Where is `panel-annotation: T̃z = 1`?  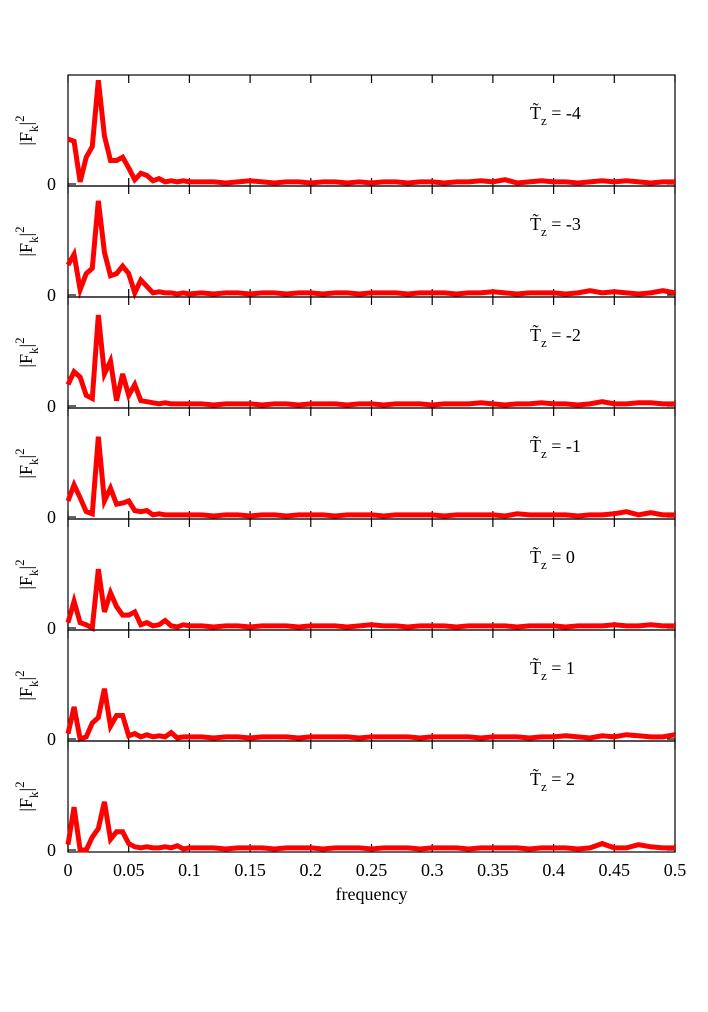 panel-annotation: T̃z = 1 is located at coordinates (552, 669).